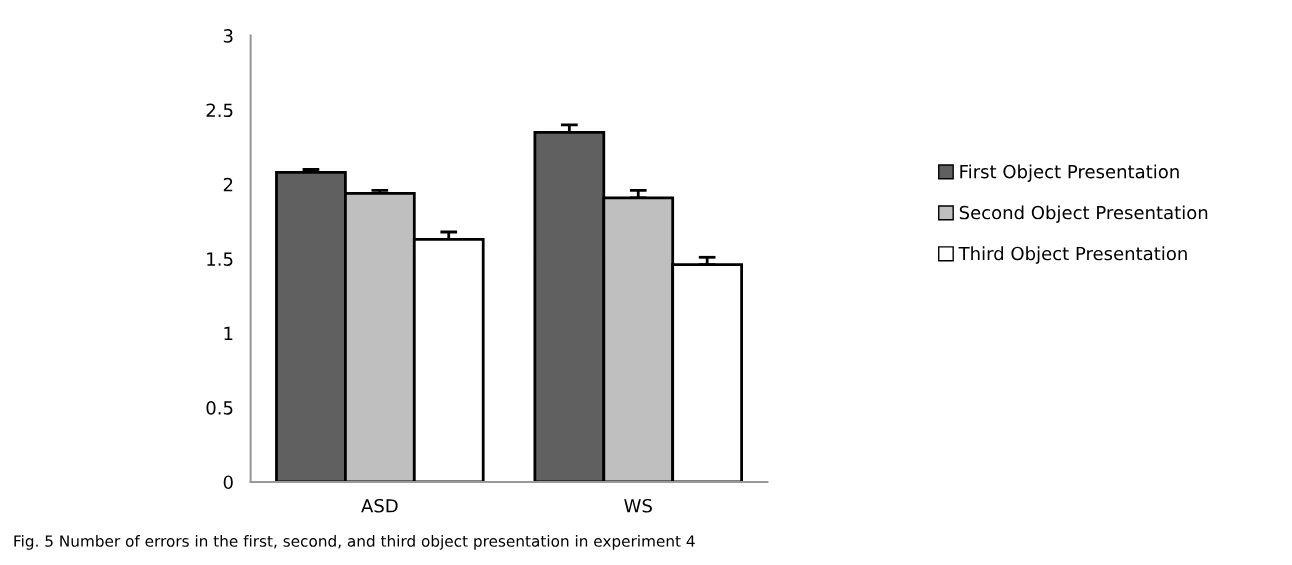 The image size is (1292, 565). I want to click on legend-label: First Object Presentation, so click(1069, 173).